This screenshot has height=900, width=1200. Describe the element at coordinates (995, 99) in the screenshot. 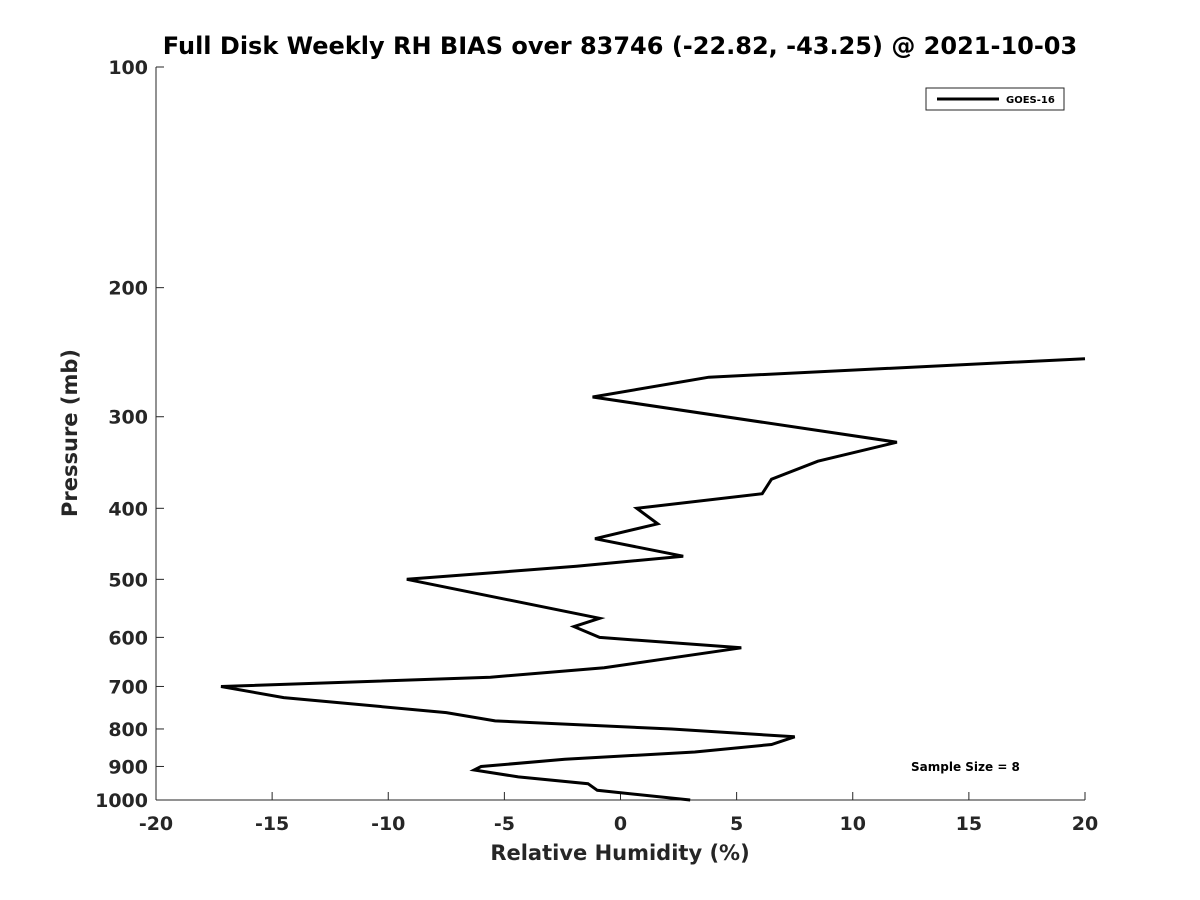

I see `legend: GOES-16` at that location.